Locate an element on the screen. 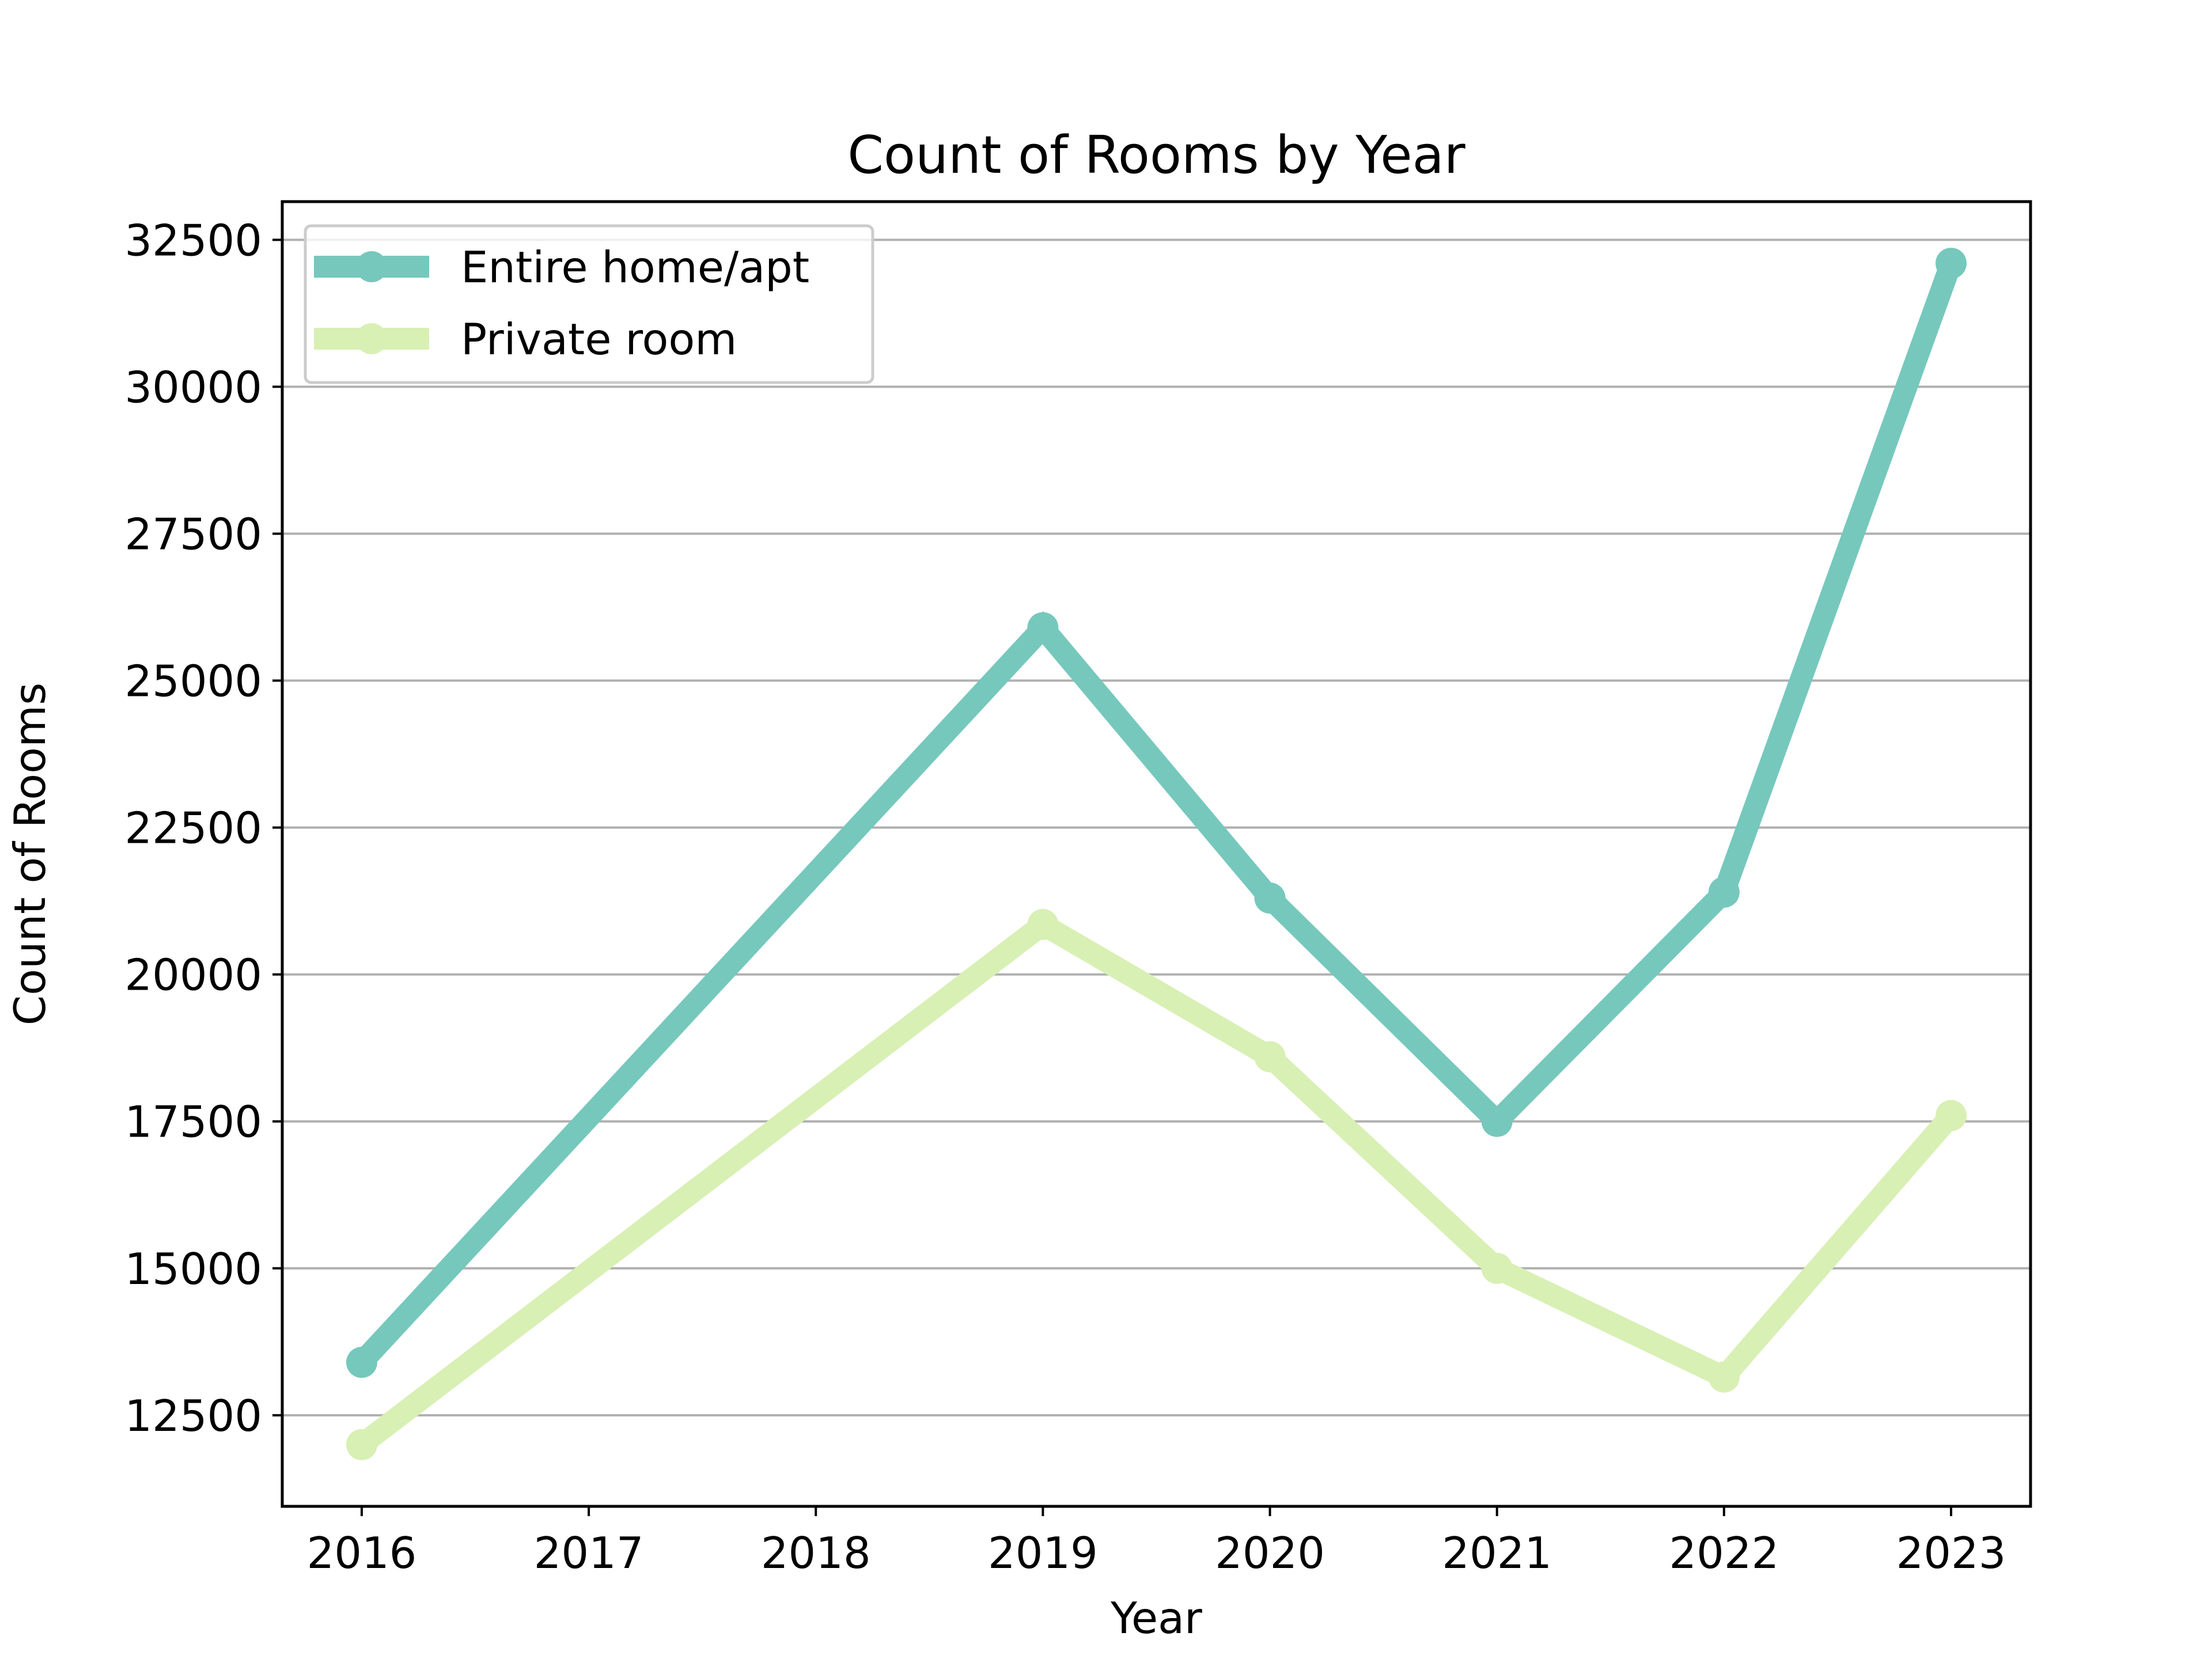 The image size is (2212, 1659). y-tick-label: 12500 is located at coordinates (193, 1416).